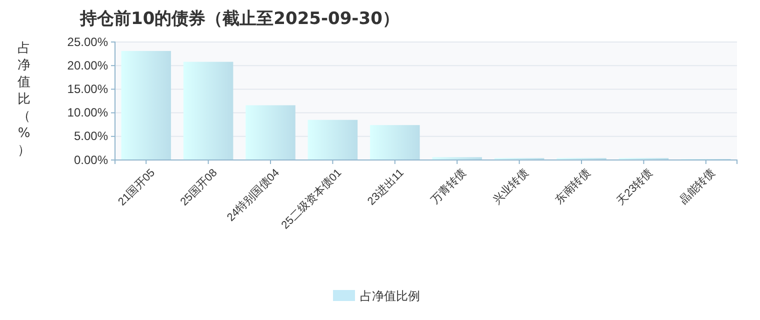  What do you see at coordinates (510, 186) in the screenshot?
I see `x-tick-label: 兴业转债` at bounding box center [510, 186].